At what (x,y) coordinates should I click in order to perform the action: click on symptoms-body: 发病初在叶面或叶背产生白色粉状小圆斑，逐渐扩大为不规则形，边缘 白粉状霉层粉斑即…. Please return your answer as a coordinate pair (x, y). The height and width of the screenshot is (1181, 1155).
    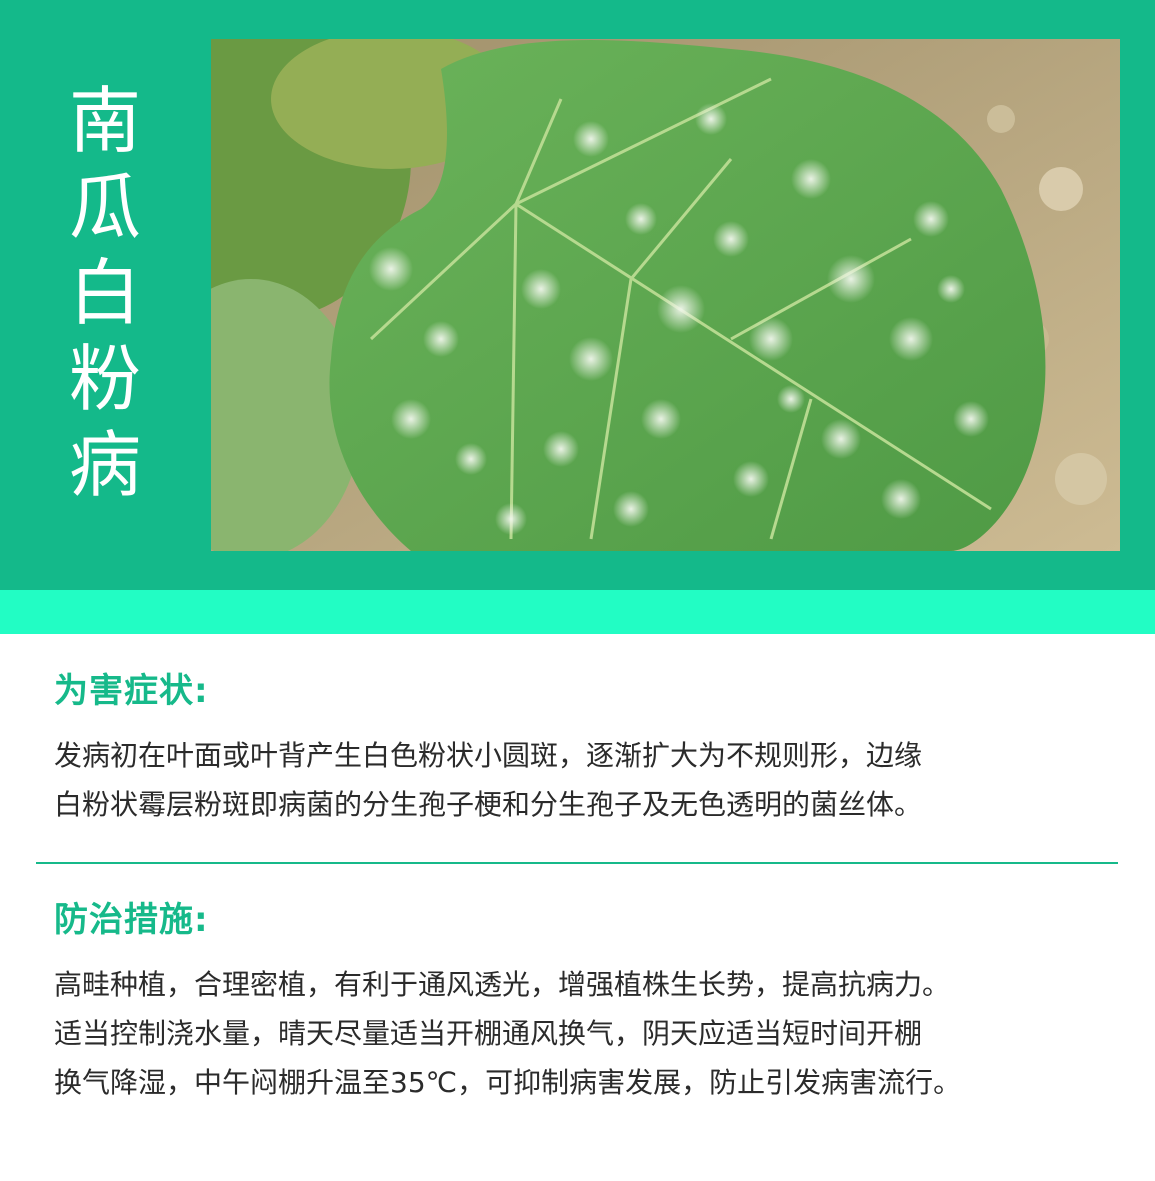
    Looking at the image, I should click on (584, 780).